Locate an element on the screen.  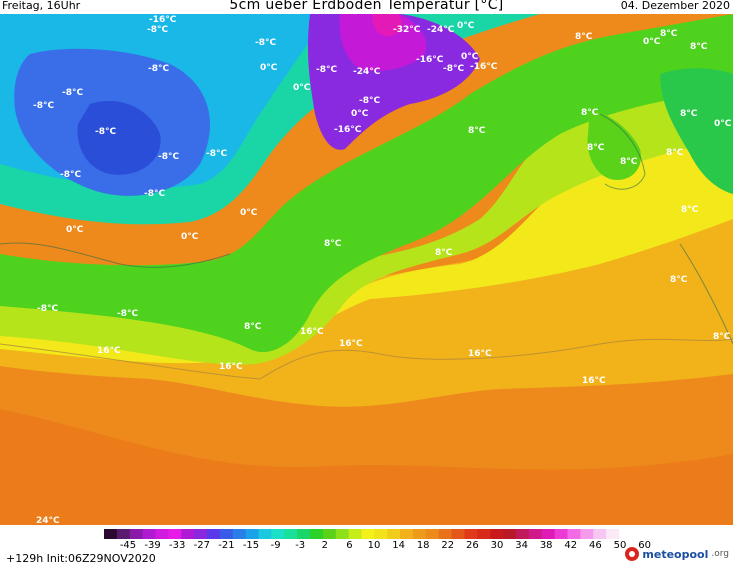
scale-tick-label: -27 is located at coordinates (201, 545).